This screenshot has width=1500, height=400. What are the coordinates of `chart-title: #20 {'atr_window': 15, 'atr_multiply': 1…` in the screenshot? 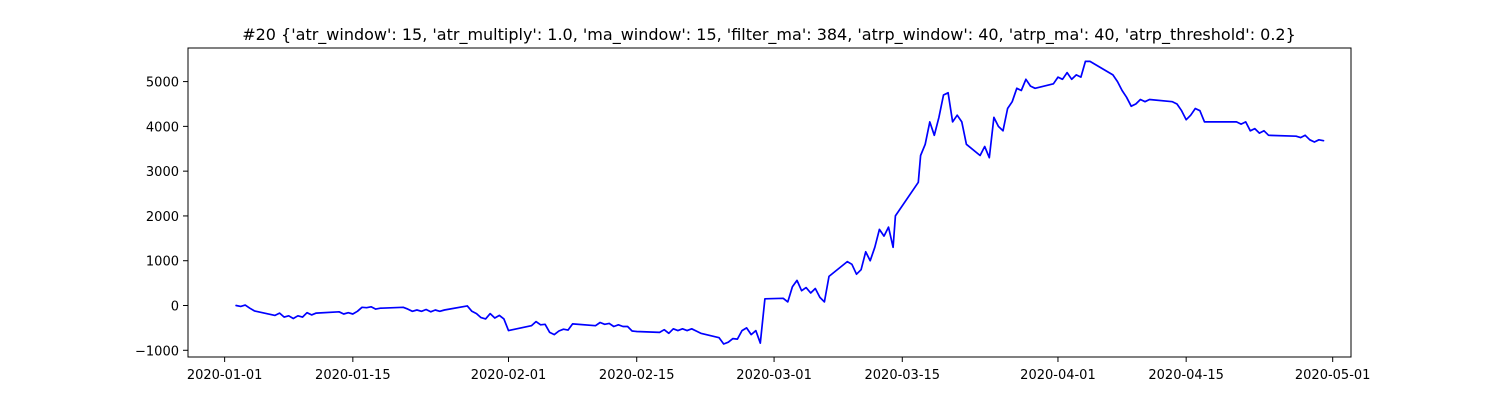 It's located at (769, 35).